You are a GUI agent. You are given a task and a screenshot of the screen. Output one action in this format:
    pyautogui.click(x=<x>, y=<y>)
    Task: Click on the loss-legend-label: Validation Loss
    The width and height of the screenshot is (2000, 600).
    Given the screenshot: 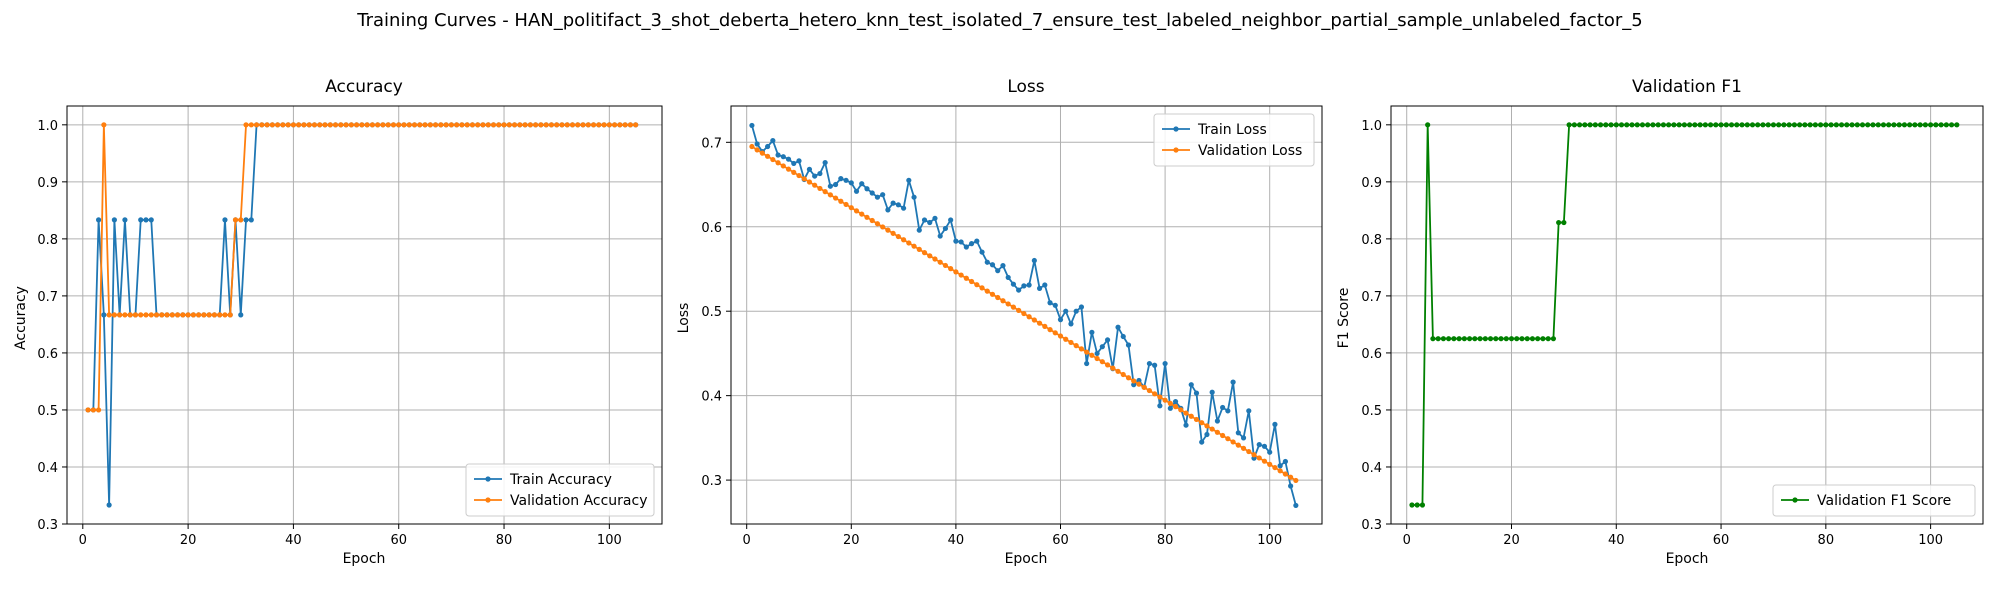 What is the action you would take?
    pyautogui.click(x=1250, y=151)
    